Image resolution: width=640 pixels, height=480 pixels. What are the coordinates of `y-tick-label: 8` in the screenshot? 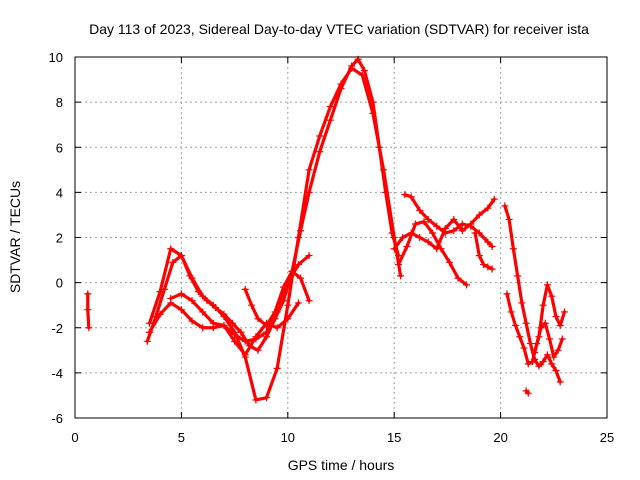 It's located at (59, 102).